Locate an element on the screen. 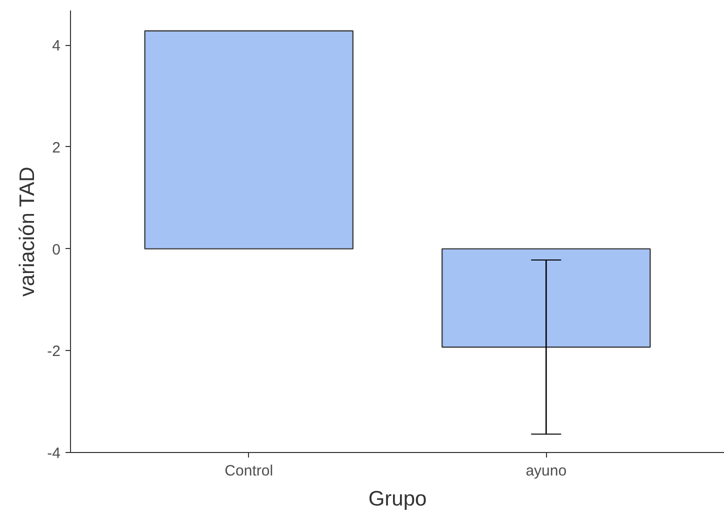  x-axis-title: Grupo is located at coordinates (397, 499).